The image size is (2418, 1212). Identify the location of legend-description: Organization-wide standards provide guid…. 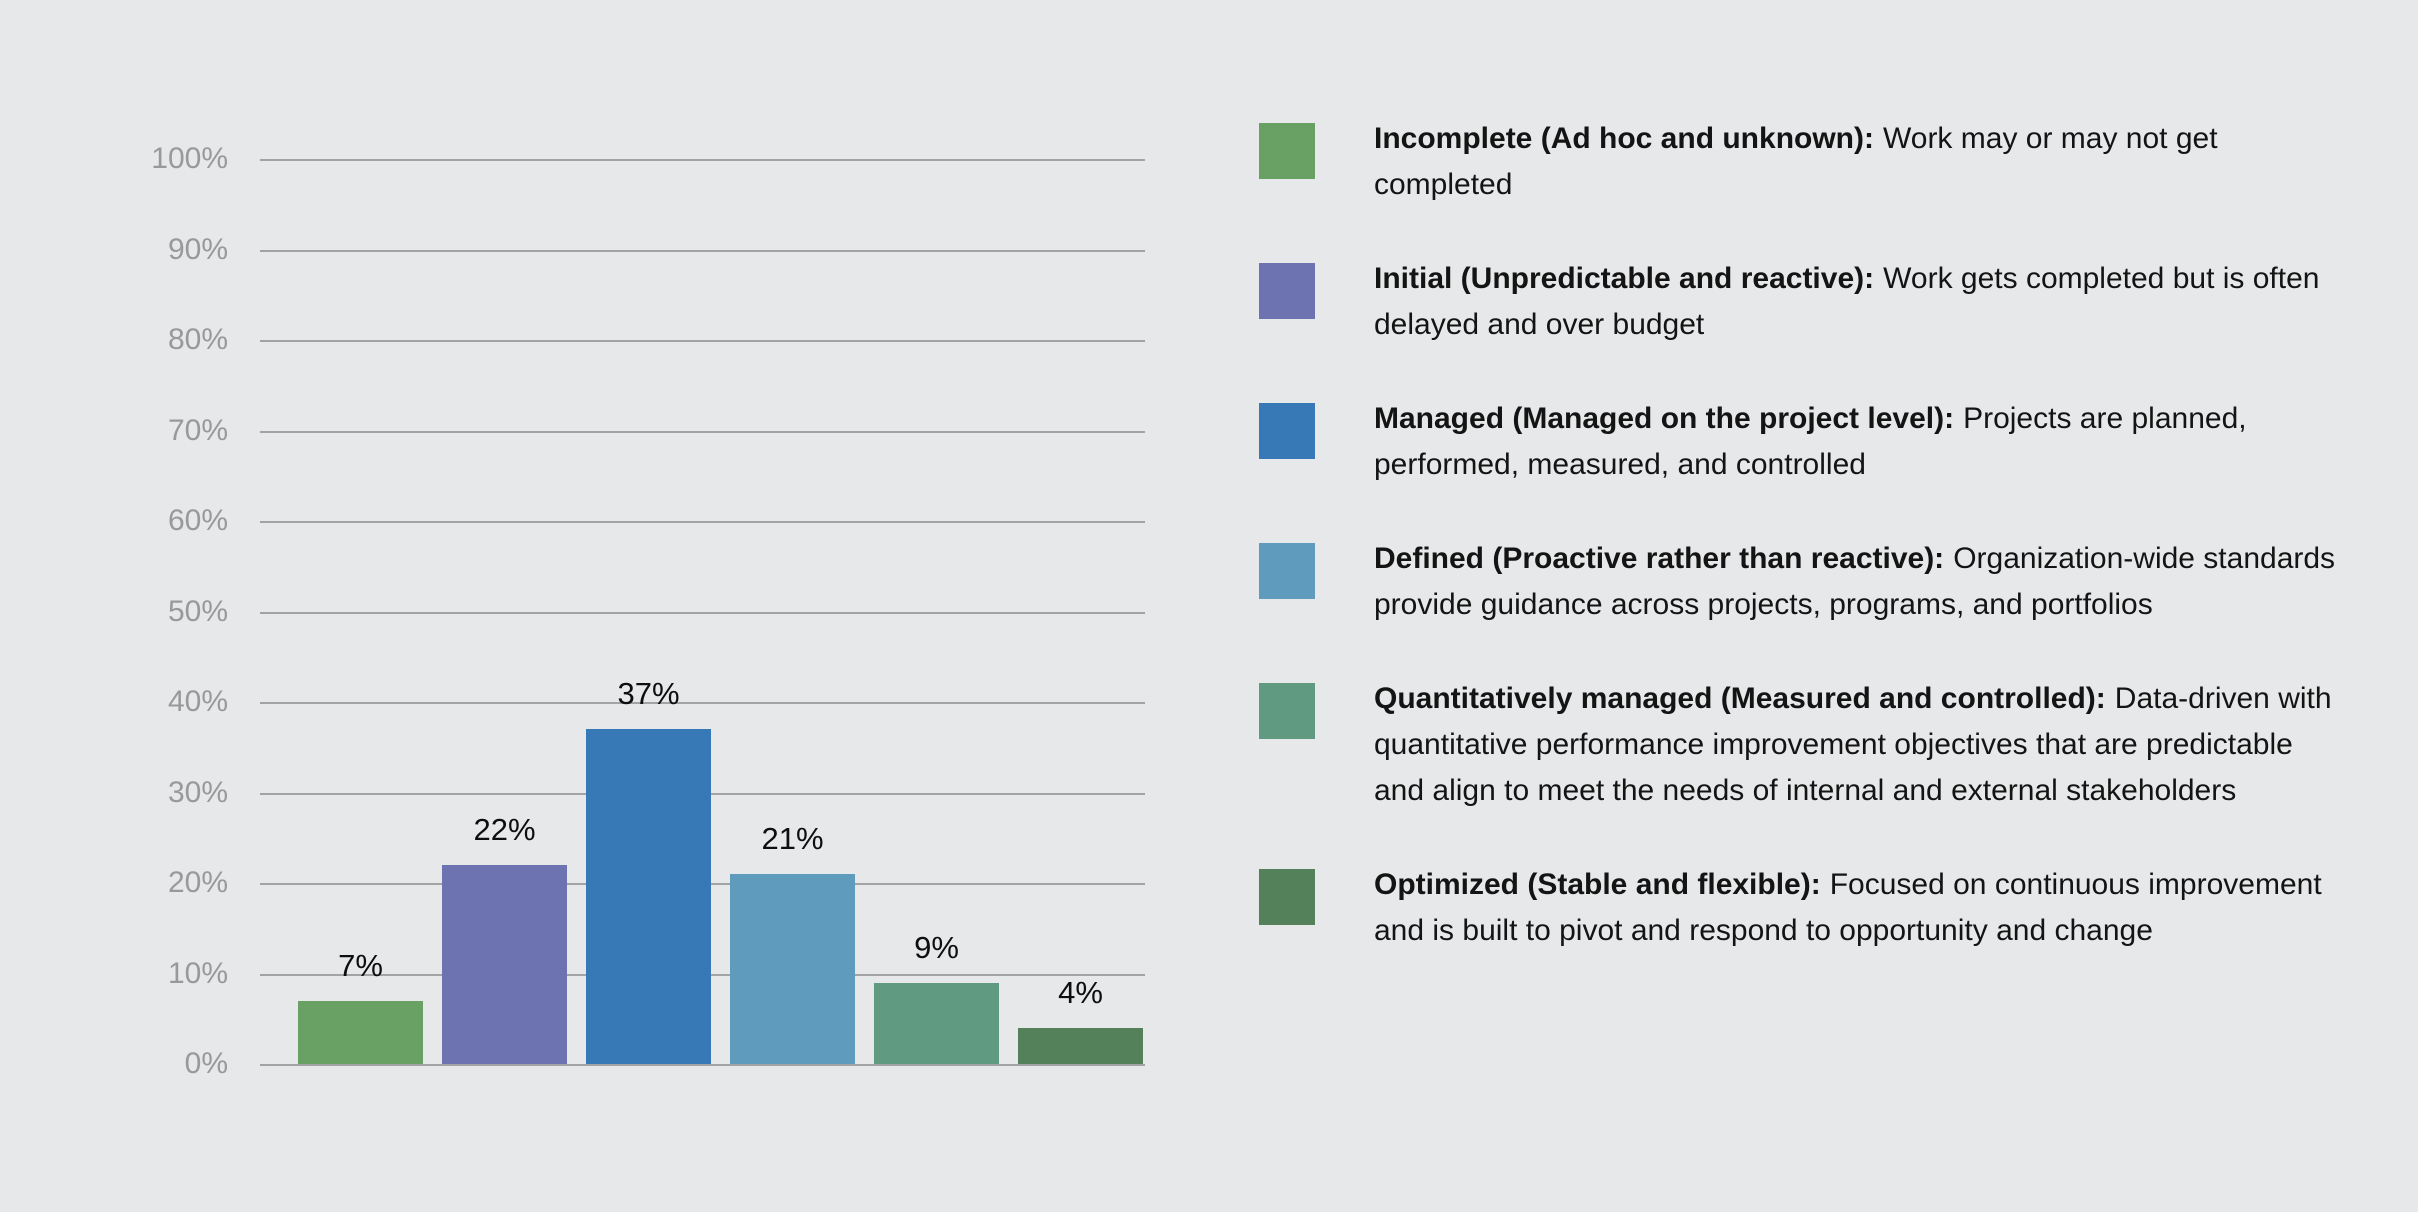
(1855, 581).